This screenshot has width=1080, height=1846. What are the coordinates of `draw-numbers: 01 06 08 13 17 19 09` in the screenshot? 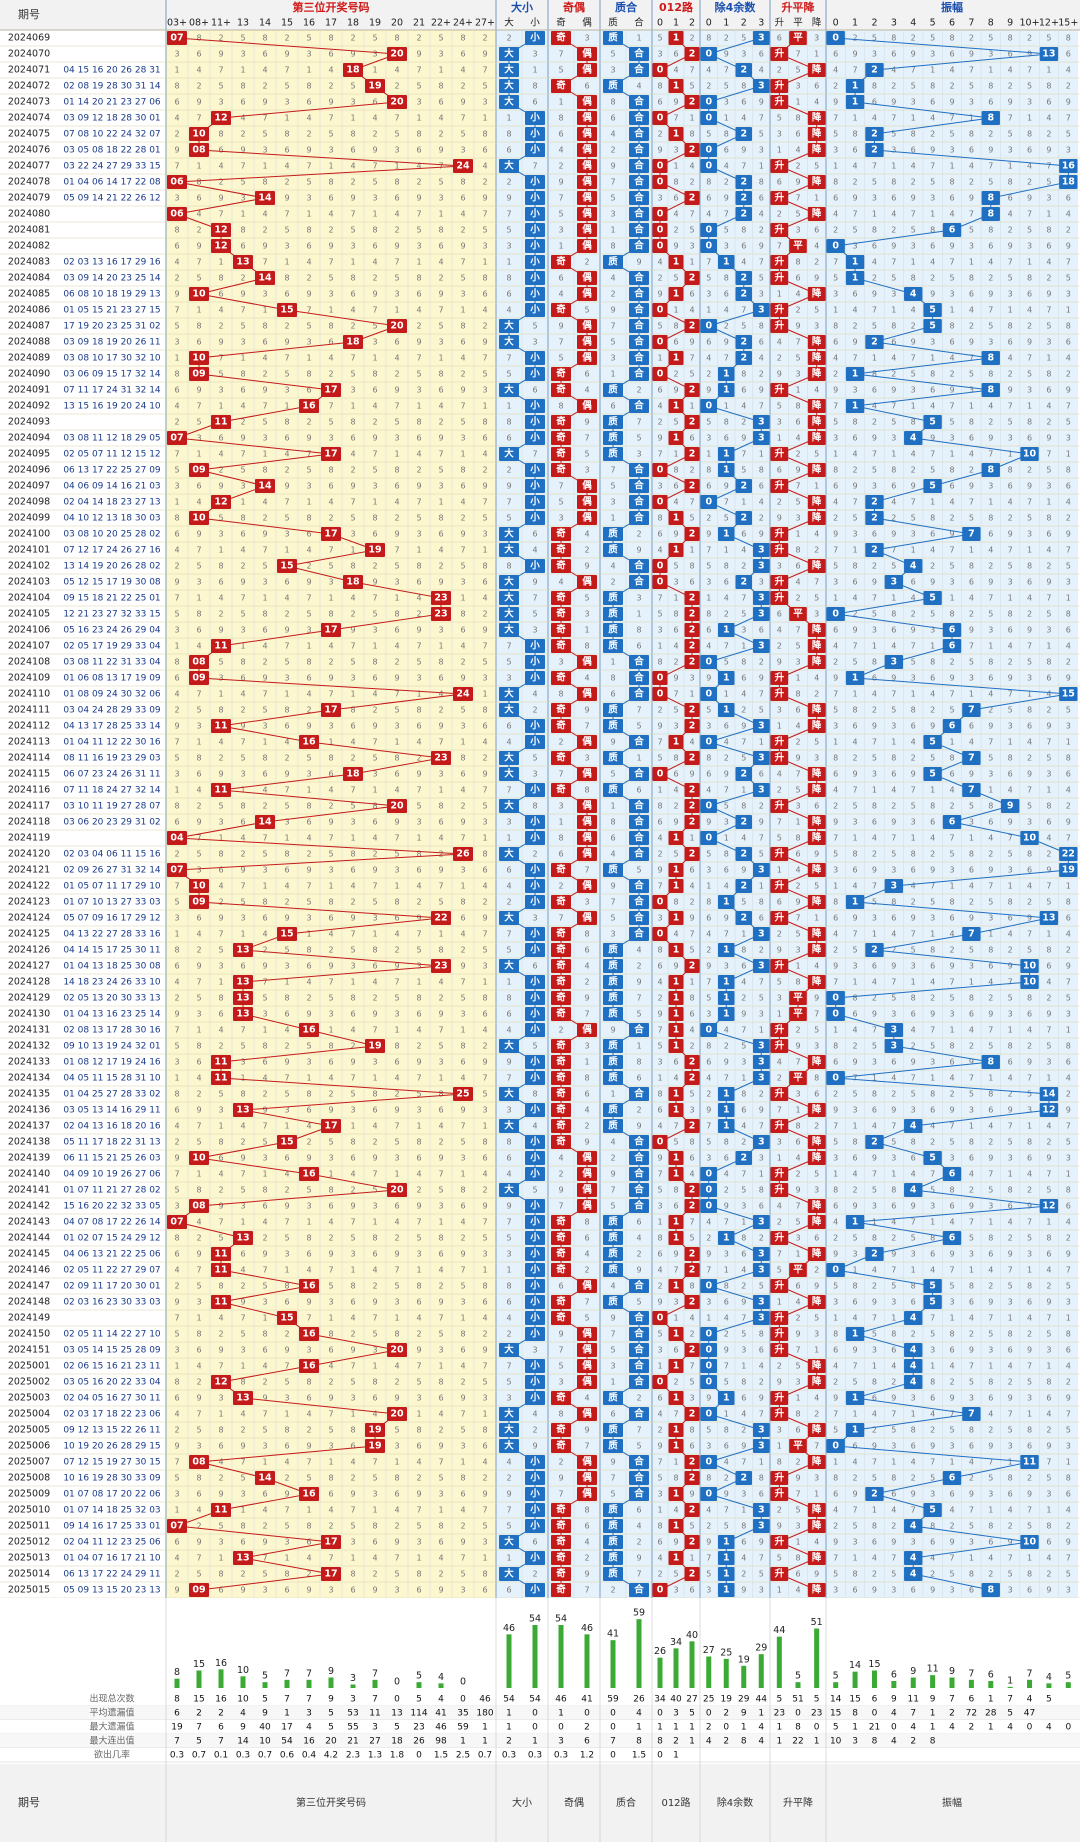 It's located at (112, 679).